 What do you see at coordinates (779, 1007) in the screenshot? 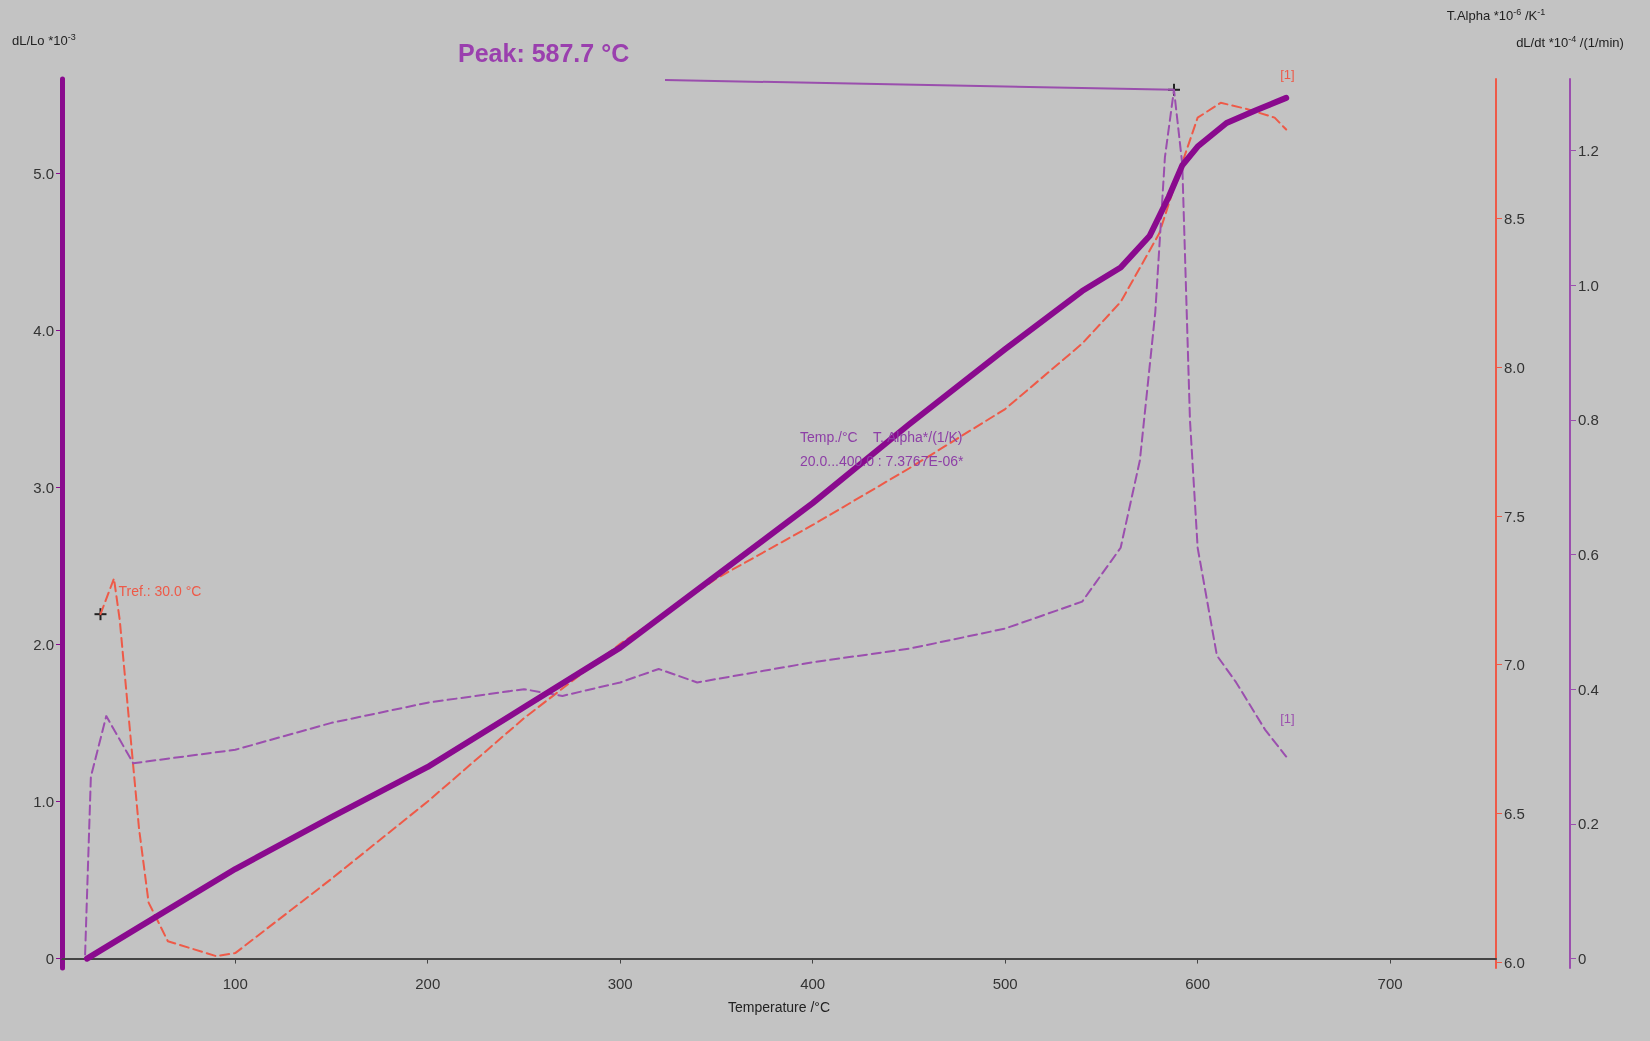
I see `x-axis-title: Temperature /°C` at bounding box center [779, 1007].